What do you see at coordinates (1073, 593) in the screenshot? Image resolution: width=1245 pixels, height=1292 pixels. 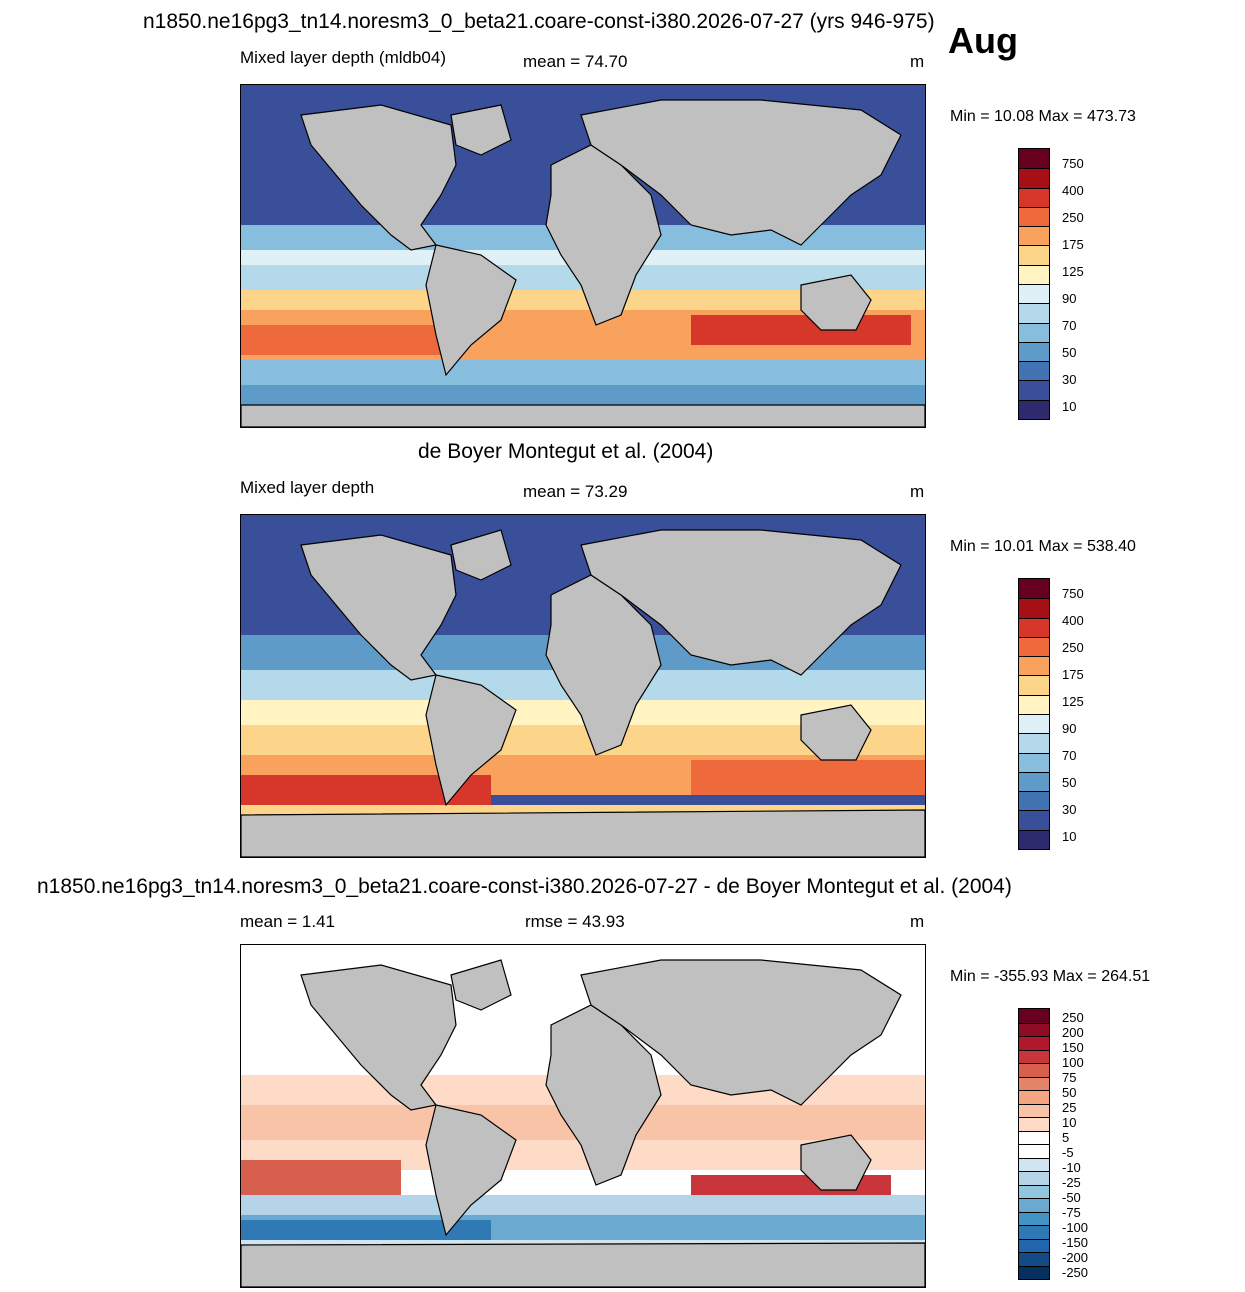 I see `colorbar-2-tick-label: 750` at bounding box center [1073, 593].